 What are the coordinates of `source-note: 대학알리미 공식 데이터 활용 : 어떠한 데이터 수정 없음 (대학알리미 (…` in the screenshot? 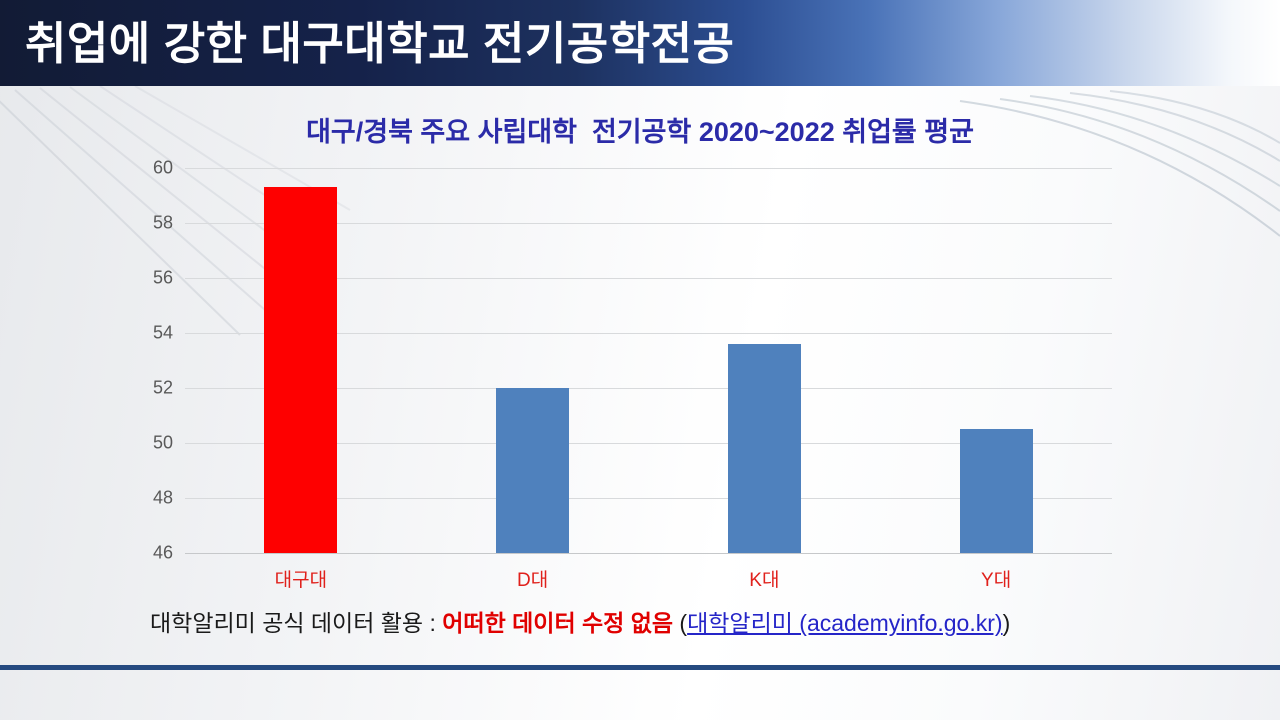 It's located at (580, 621).